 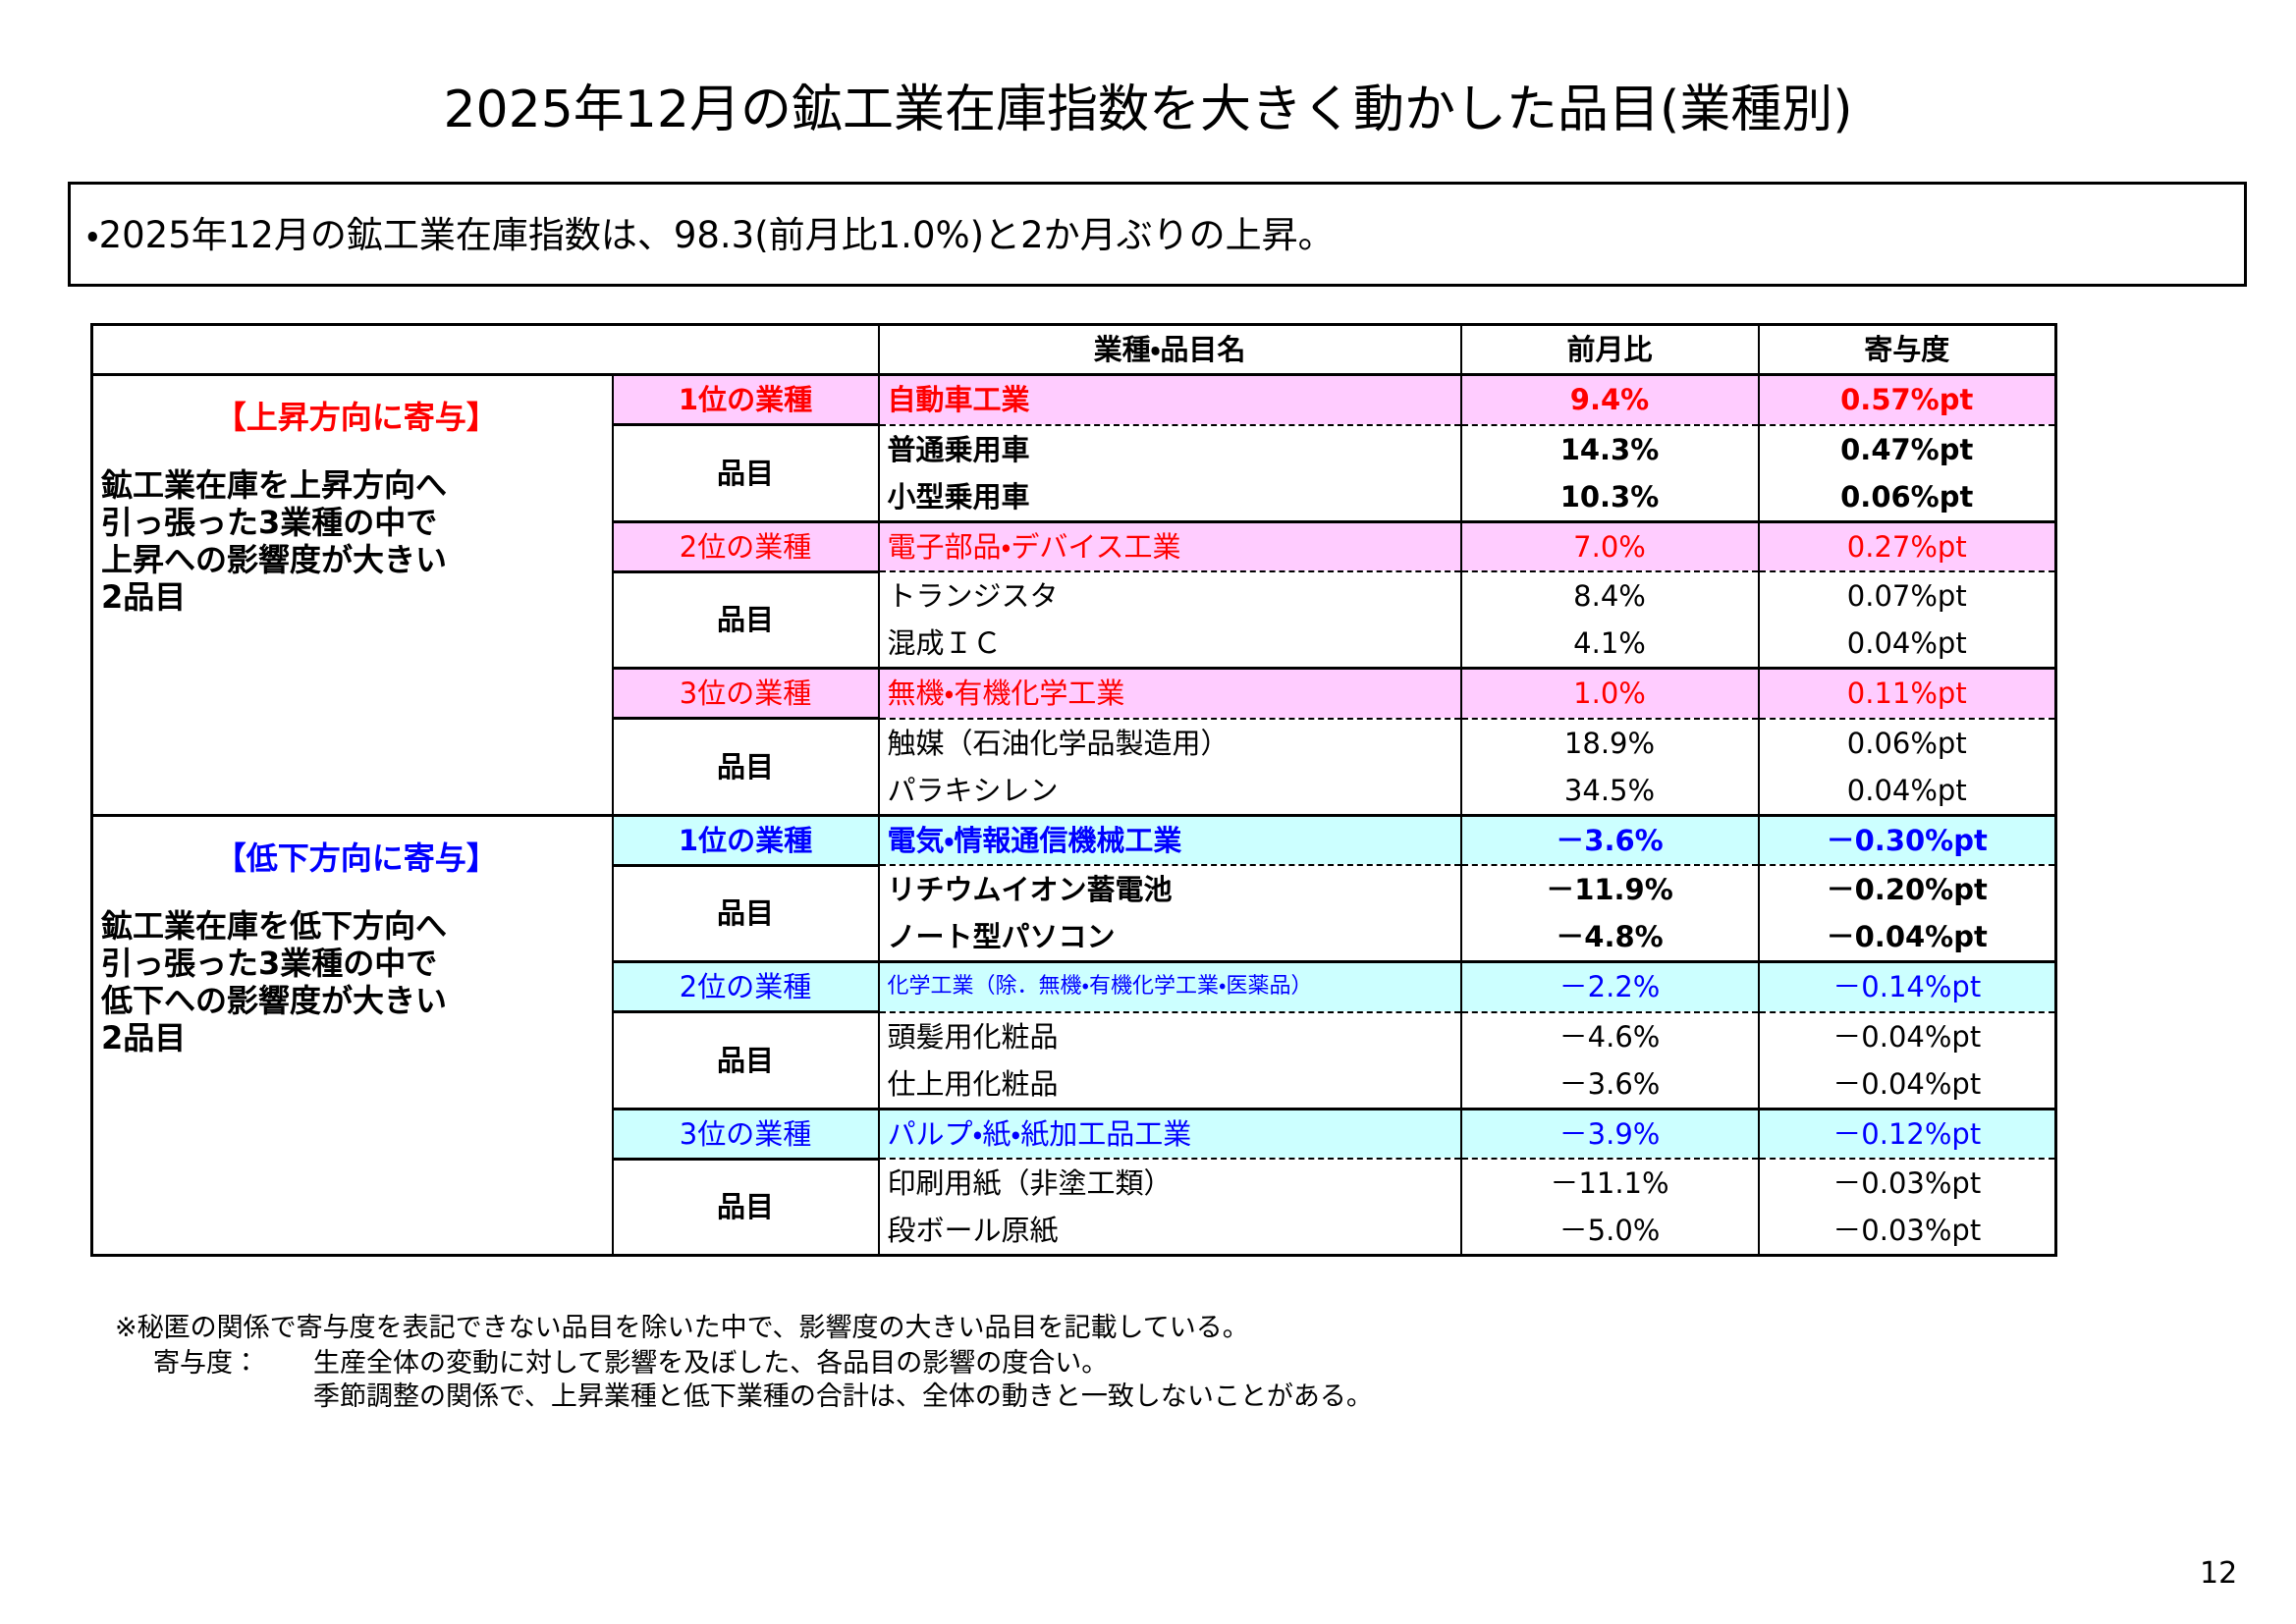 I want to click on item-change: 8.4%, so click(x=1609, y=595).